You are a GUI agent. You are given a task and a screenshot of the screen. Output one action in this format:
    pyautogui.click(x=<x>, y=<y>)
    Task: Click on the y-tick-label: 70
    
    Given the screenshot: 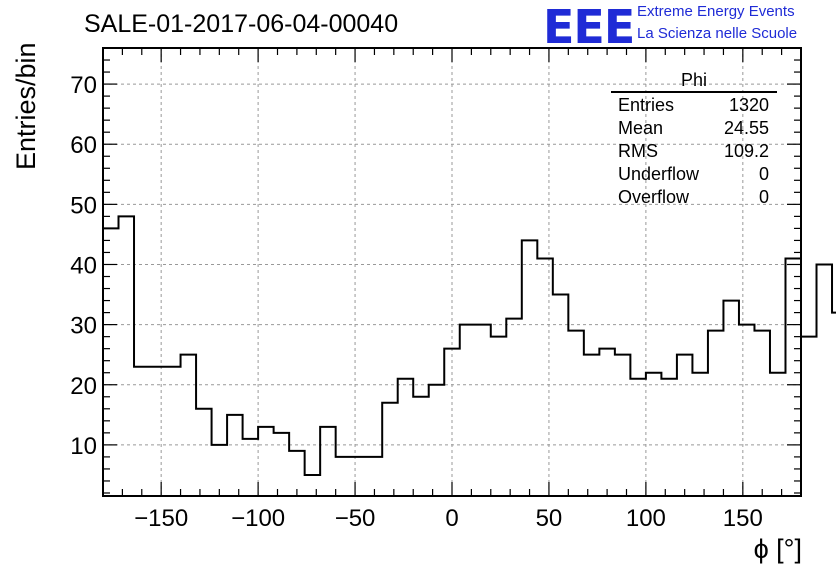 What is the action you would take?
    pyautogui.click(x=83, y=85)
    